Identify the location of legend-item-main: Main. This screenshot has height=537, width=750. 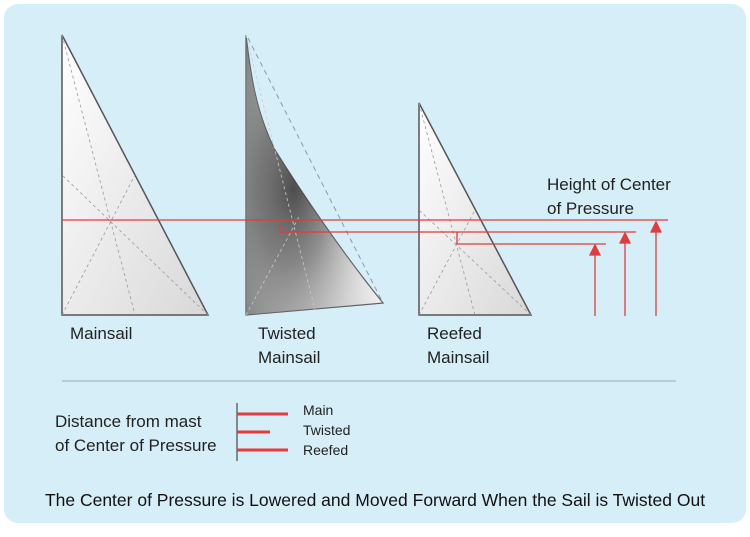
(318, 410).